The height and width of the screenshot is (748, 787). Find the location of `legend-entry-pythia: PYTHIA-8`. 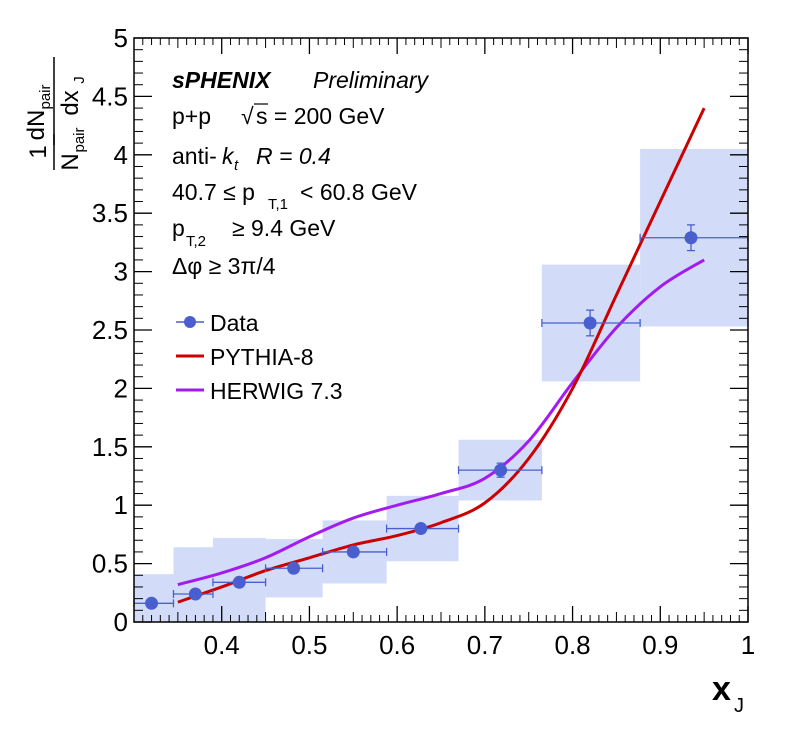

legend-entry-pythia: PYTHIA-8 is located at coordinates (245, 357).